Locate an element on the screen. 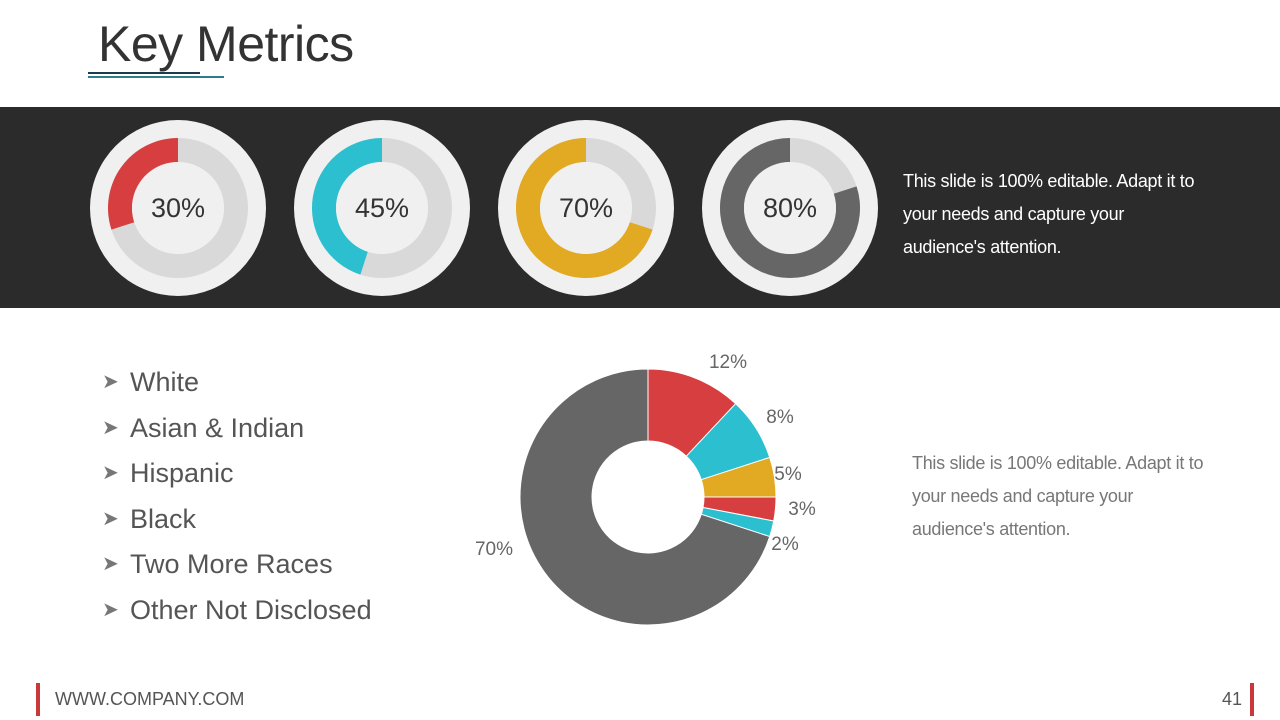  page-title: Key Metrics is located at coordinates (226, 44).